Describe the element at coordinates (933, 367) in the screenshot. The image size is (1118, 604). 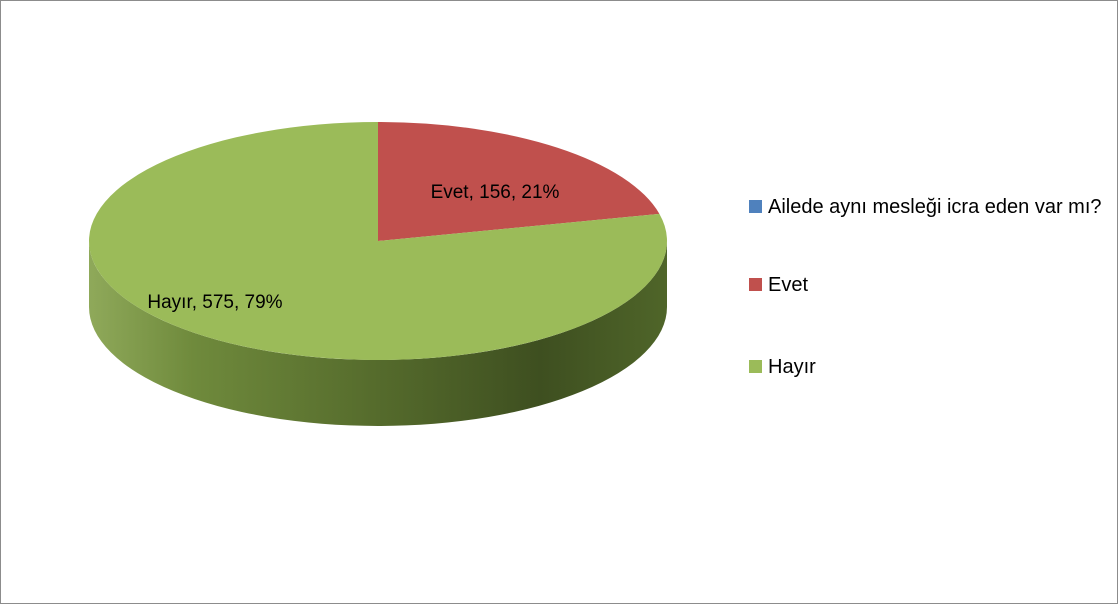
I see `legend-item-hayir: Hayır` at that location.